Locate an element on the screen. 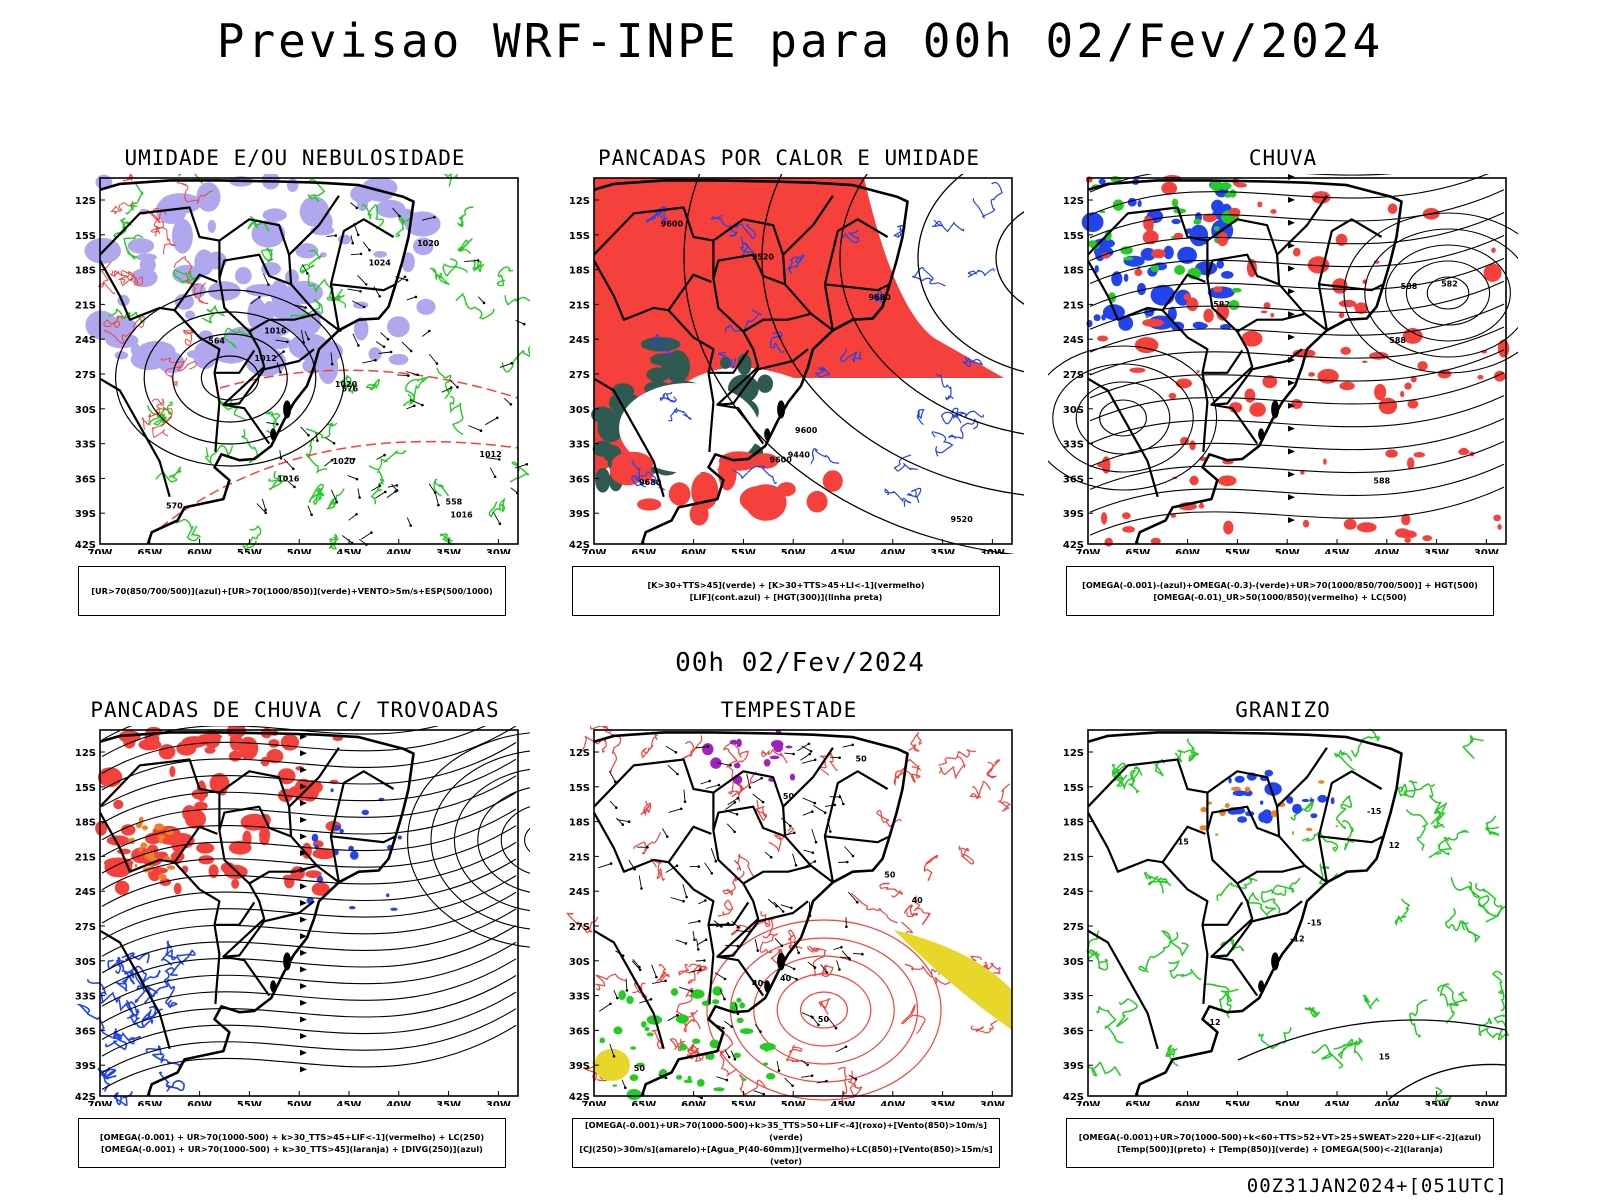  contour-label: 50 is located at coordinates (890, 874).